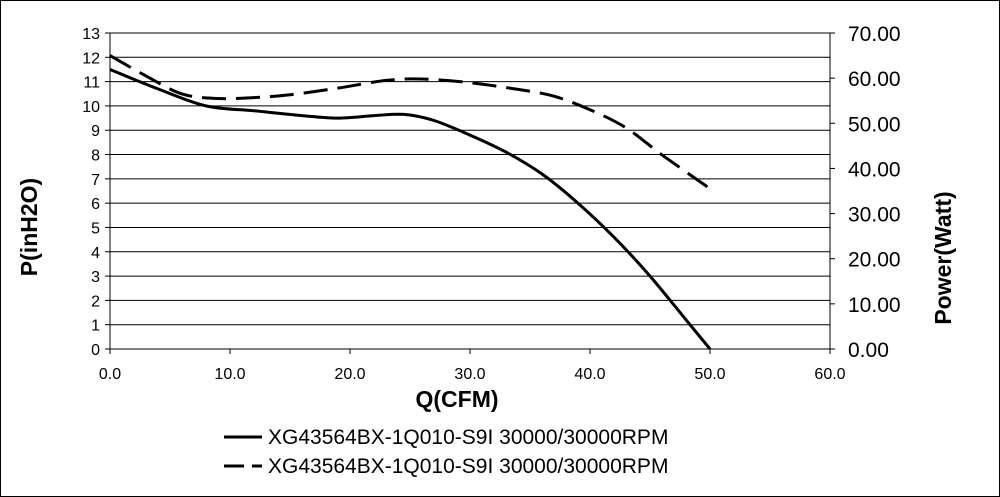 Image resolution: width=1000 pixels, height=497 pixels. Describe the element at coordinates (709, 374) in the screenshot. I see `x-tick-label-5: 50.0` at that location.